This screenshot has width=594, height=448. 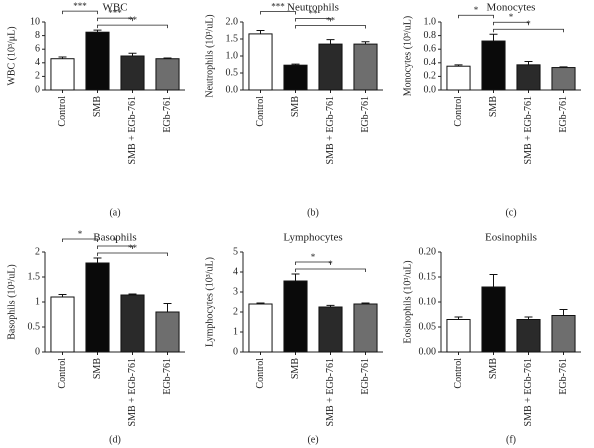 What do you see at coordinates (511, 8) in the screenshot?
I see `chart-title: Monocytes` at bounding box center [511, 8].